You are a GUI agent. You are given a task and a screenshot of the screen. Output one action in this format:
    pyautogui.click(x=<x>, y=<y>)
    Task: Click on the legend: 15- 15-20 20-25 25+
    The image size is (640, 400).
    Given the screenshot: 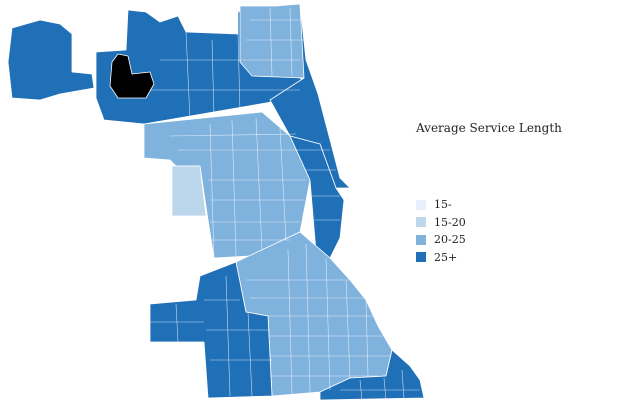 What is the action you would take?
    pyautogui.click(x=441, y=231)
    